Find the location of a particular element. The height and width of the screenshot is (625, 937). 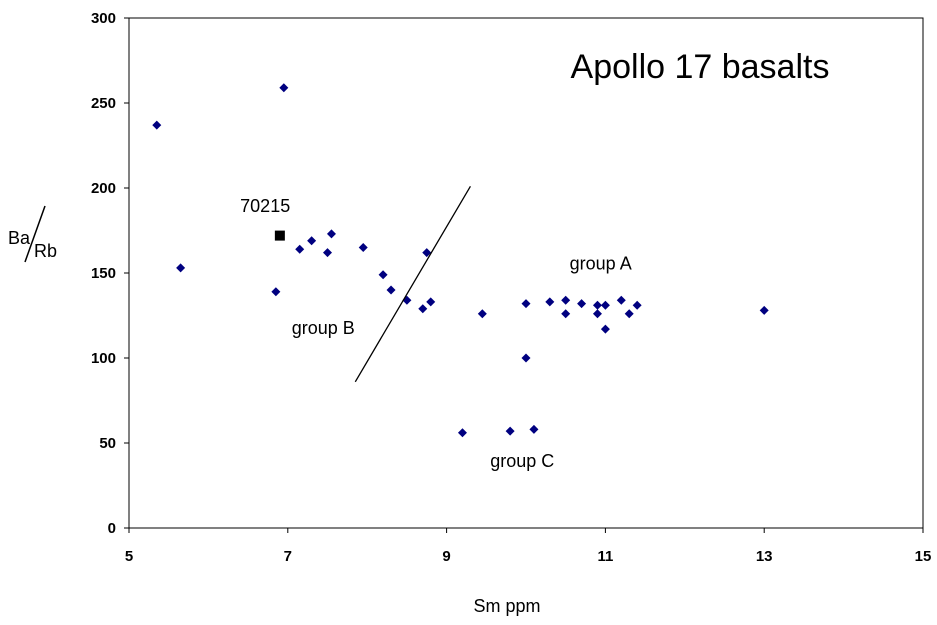

x-axis: 5 7 9 11 13 15 is located at coordinates (528, 546).